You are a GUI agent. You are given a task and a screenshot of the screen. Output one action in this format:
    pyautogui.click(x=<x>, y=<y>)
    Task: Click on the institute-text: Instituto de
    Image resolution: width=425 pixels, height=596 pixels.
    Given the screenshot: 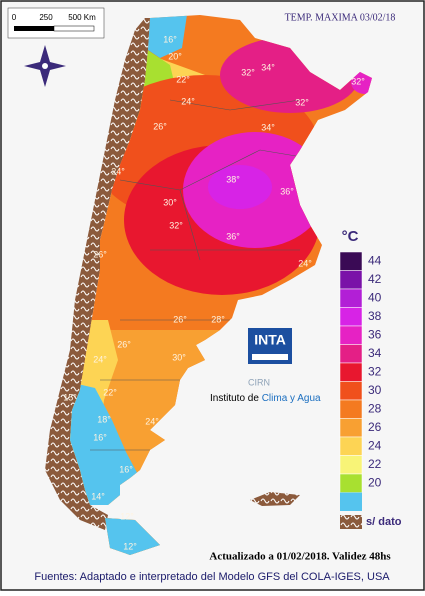 What is the action you would take?
    pyautogui.click(x=234, y=398)
    